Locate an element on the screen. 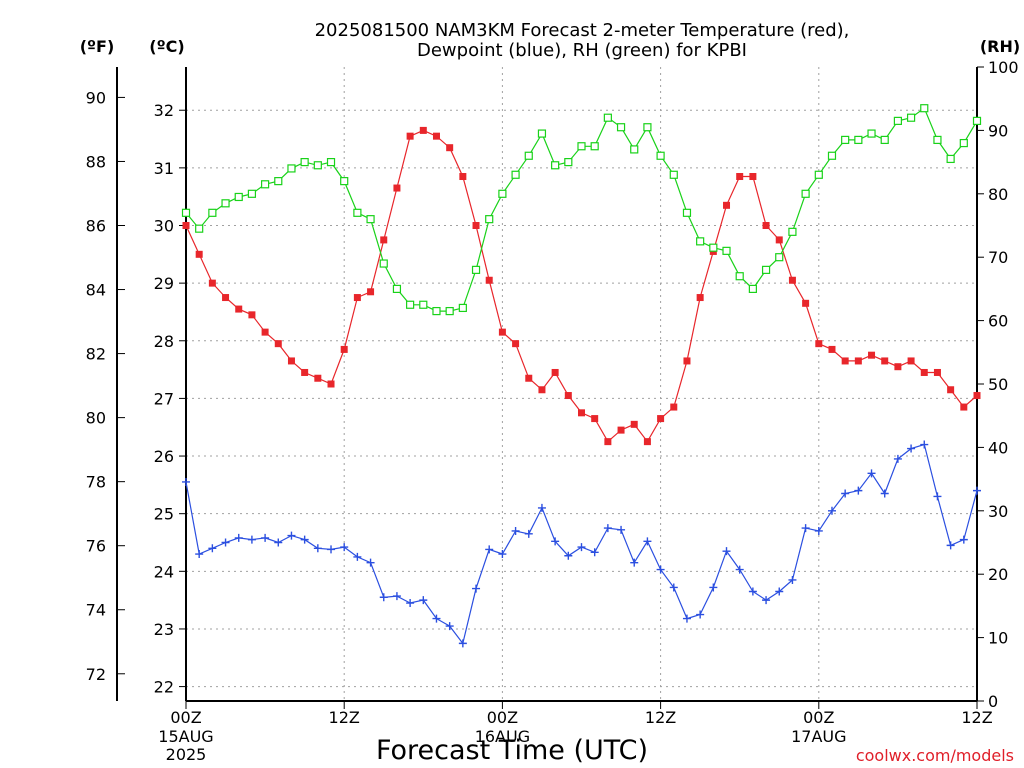  rh-tick-label: 90 is located at coordinates (998, 130).